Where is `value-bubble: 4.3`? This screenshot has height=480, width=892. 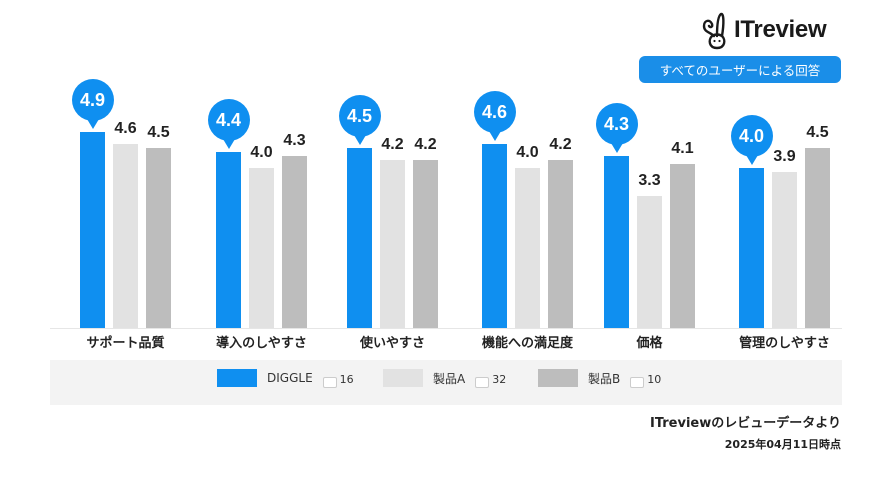 value-bubble: 4.3 is located at coordinates (616, 128).